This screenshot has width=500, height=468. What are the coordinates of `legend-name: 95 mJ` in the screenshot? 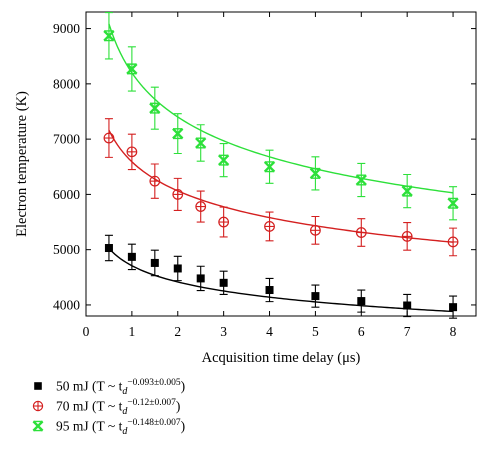 It's located at (72, 426).